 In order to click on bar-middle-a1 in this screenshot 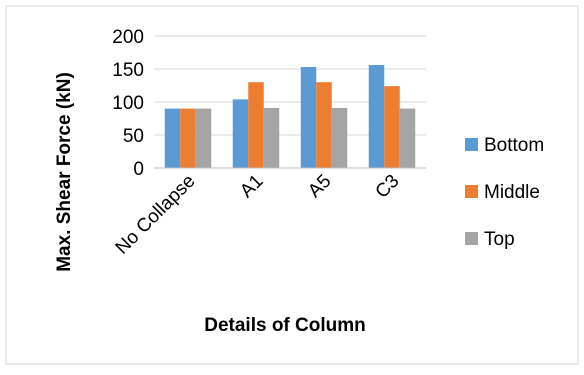, I will do `click(256, 125)`.